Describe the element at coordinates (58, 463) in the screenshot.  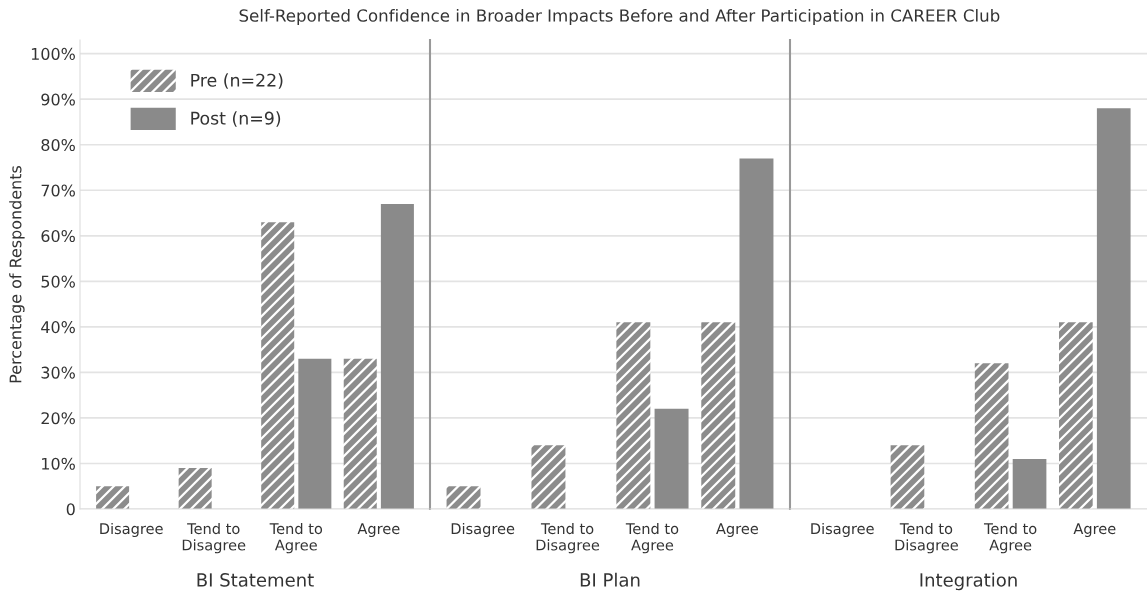
I see `y-tick-label: 10%` at that location.